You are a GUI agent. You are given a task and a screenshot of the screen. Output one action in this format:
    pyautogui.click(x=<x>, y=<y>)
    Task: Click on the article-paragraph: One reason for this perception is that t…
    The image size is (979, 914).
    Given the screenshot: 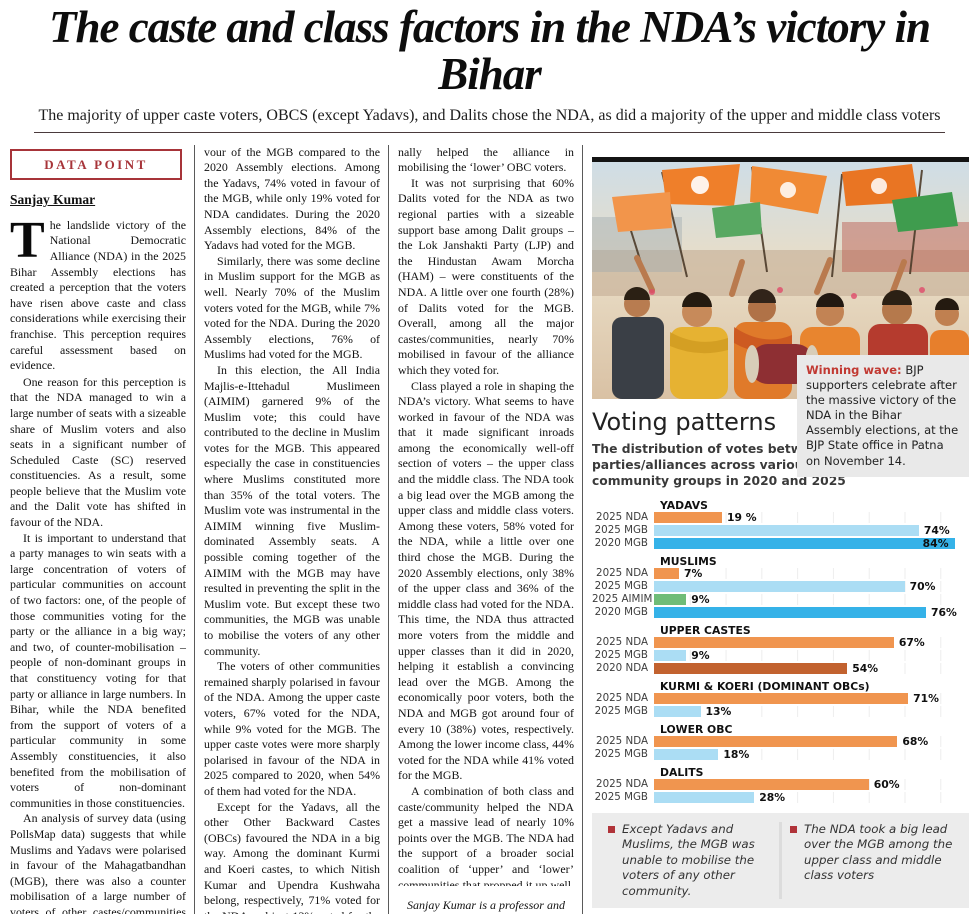 What is the action you would take?
    pyautogui.click(x=98, y=452)
    